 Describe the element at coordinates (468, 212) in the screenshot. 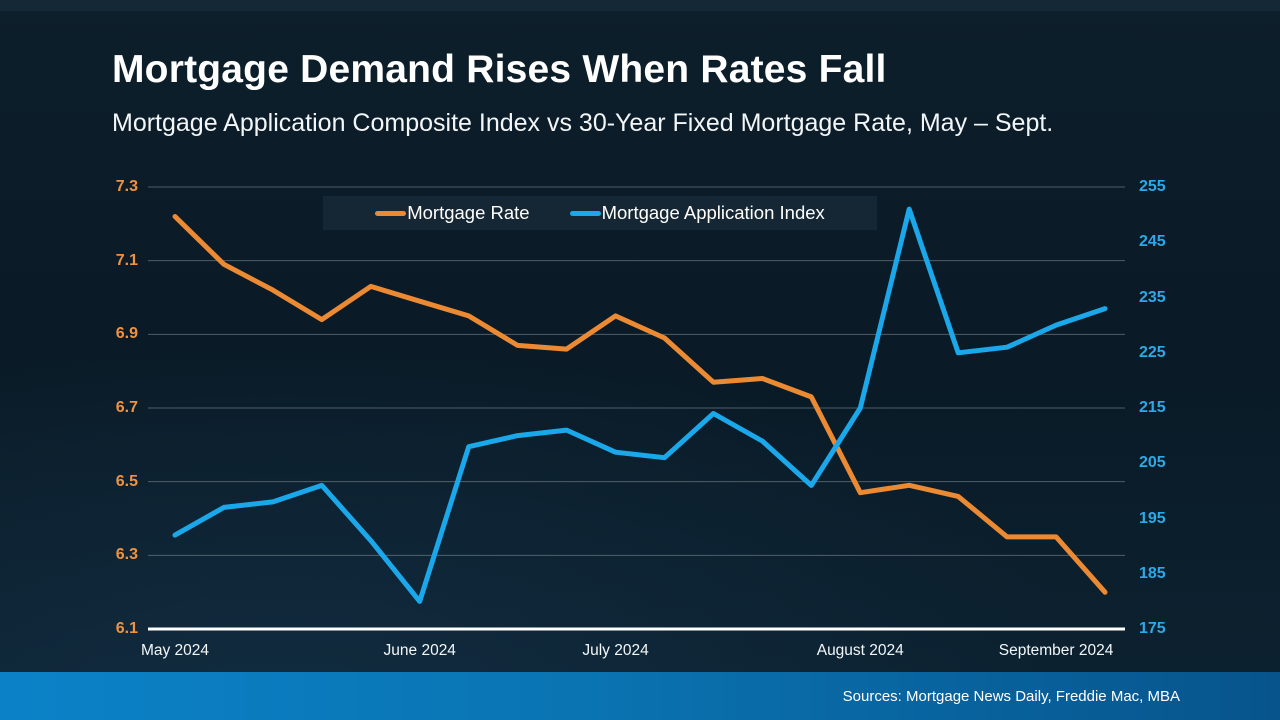

I see `legend-label: Mortgage Rate` at that location.